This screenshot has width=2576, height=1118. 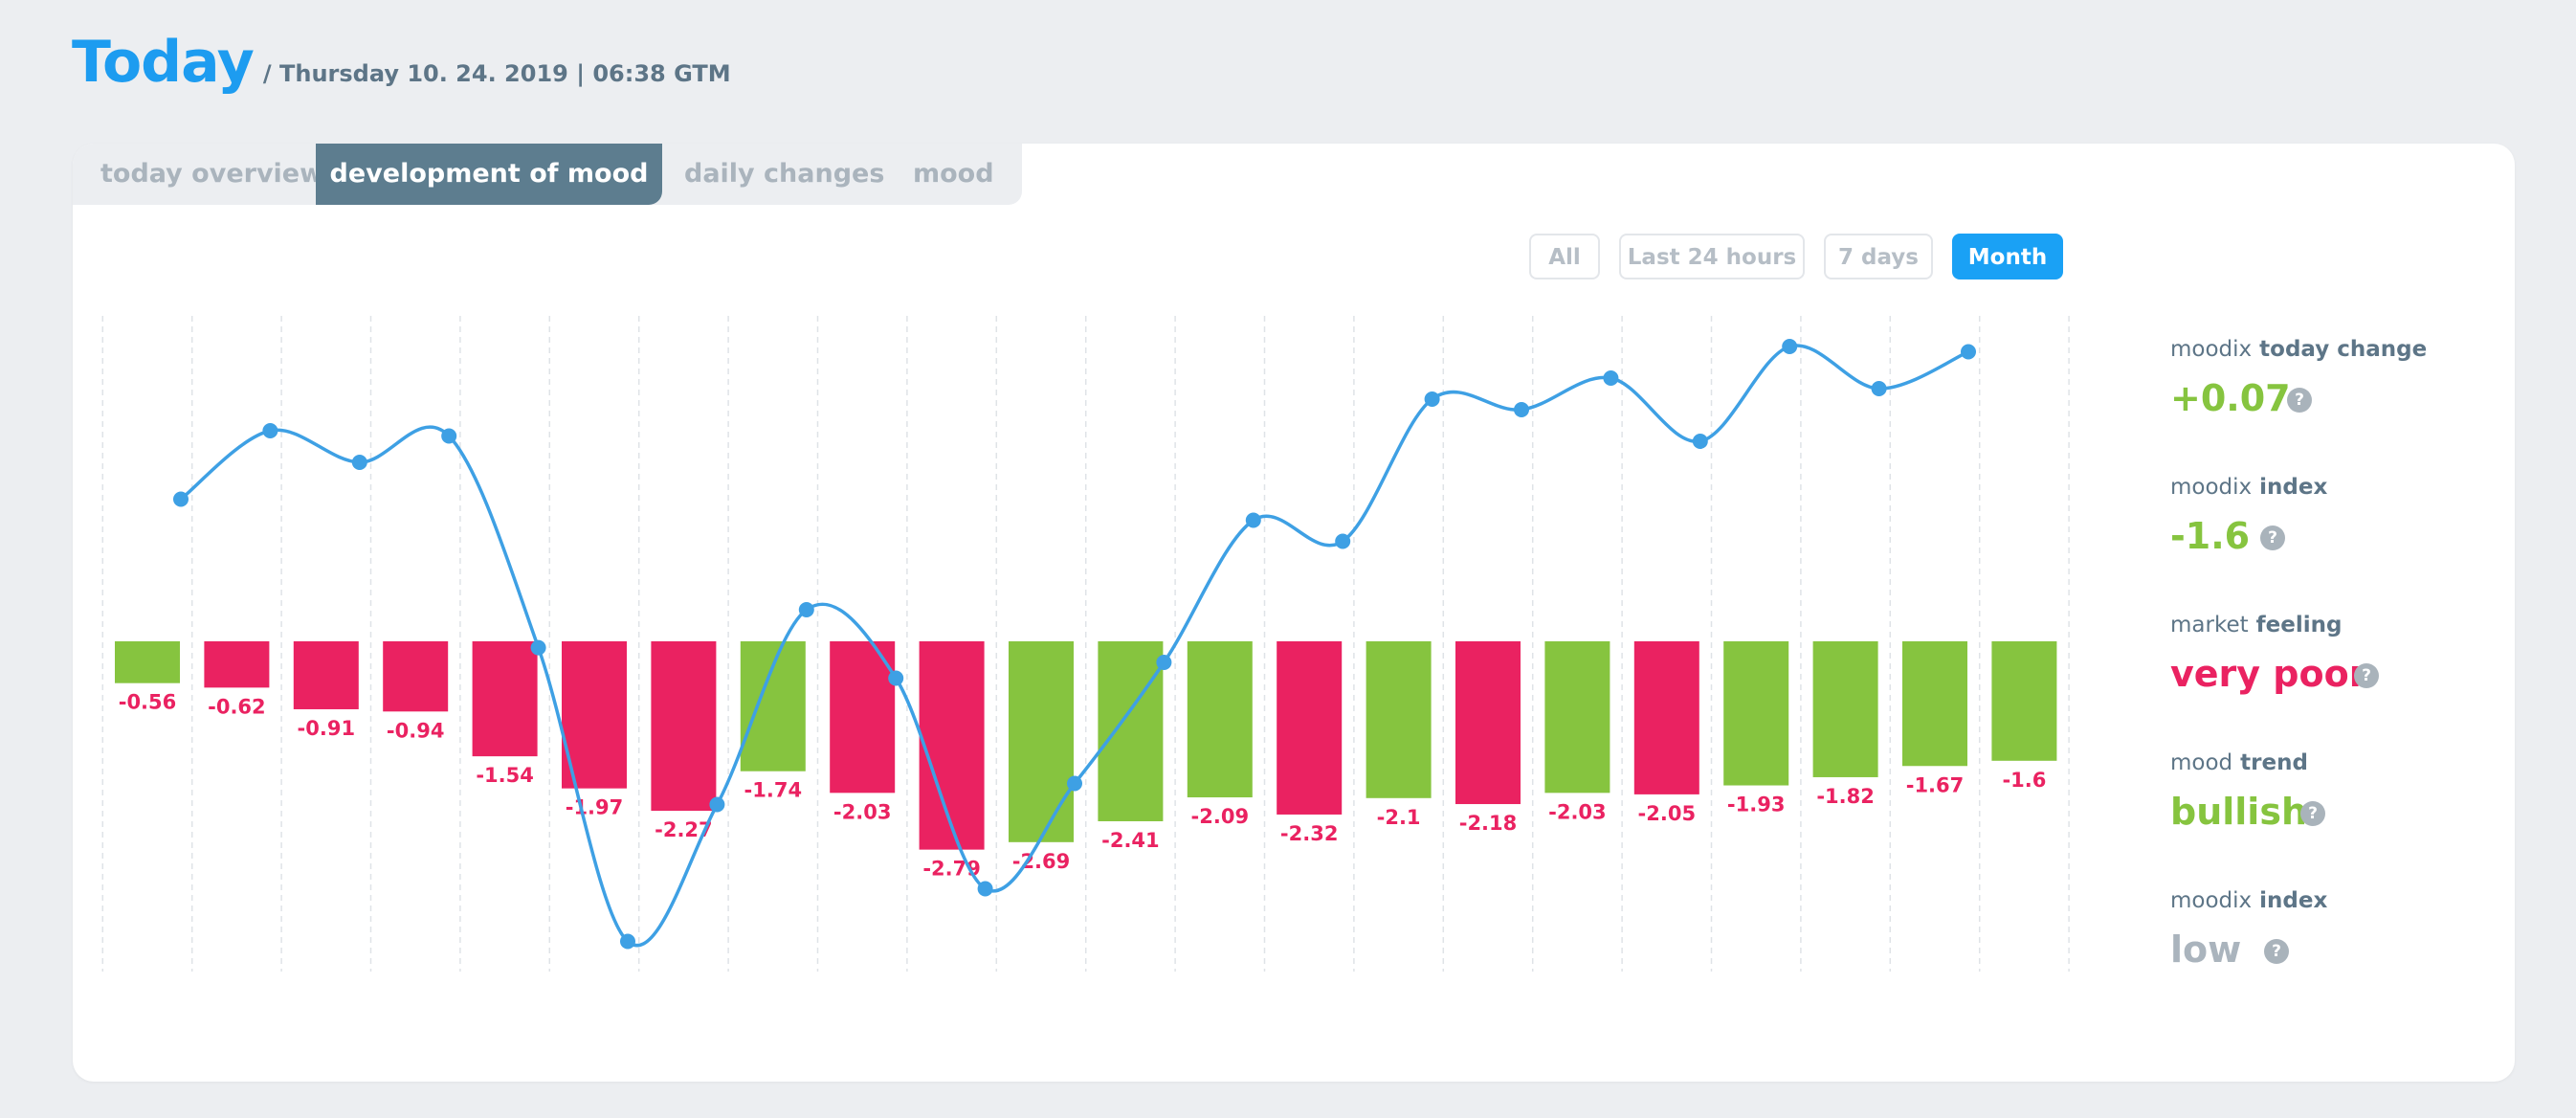 What do you see at coordinates (2210, 536) in the screenshot?
I see `stat-value-moodix-index: -1.6` at bounding box center [2210, 536].